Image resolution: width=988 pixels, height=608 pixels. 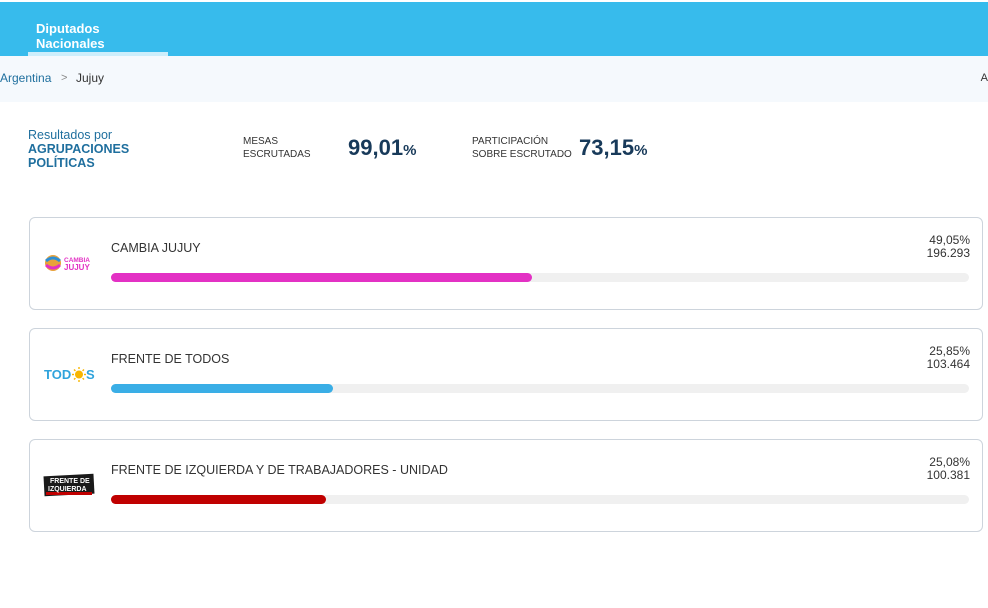 I want to click on mesas-value-unit: %, so click(x=410, y=150).